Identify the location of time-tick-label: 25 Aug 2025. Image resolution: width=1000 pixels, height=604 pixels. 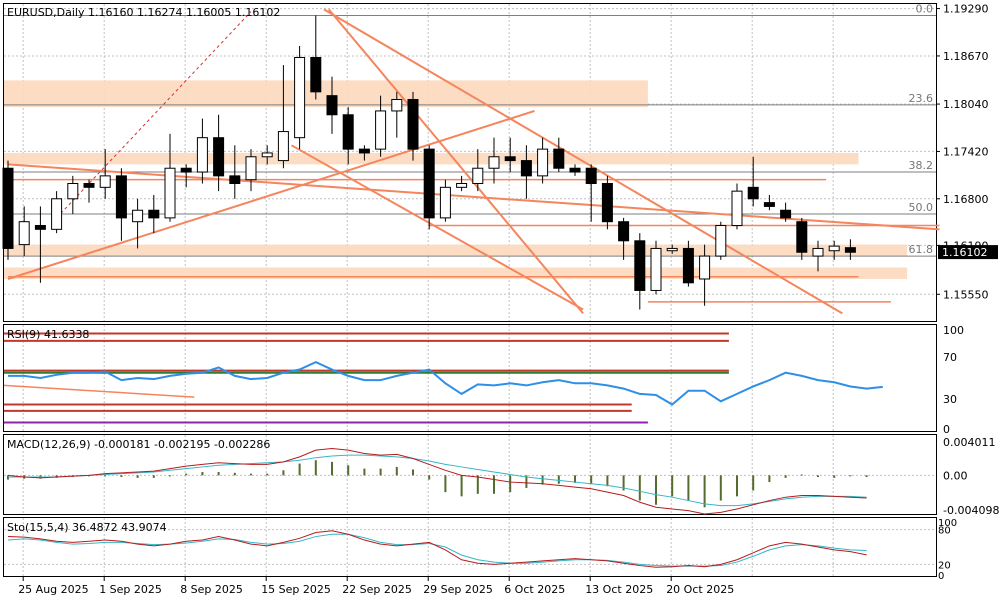
(53, 589).